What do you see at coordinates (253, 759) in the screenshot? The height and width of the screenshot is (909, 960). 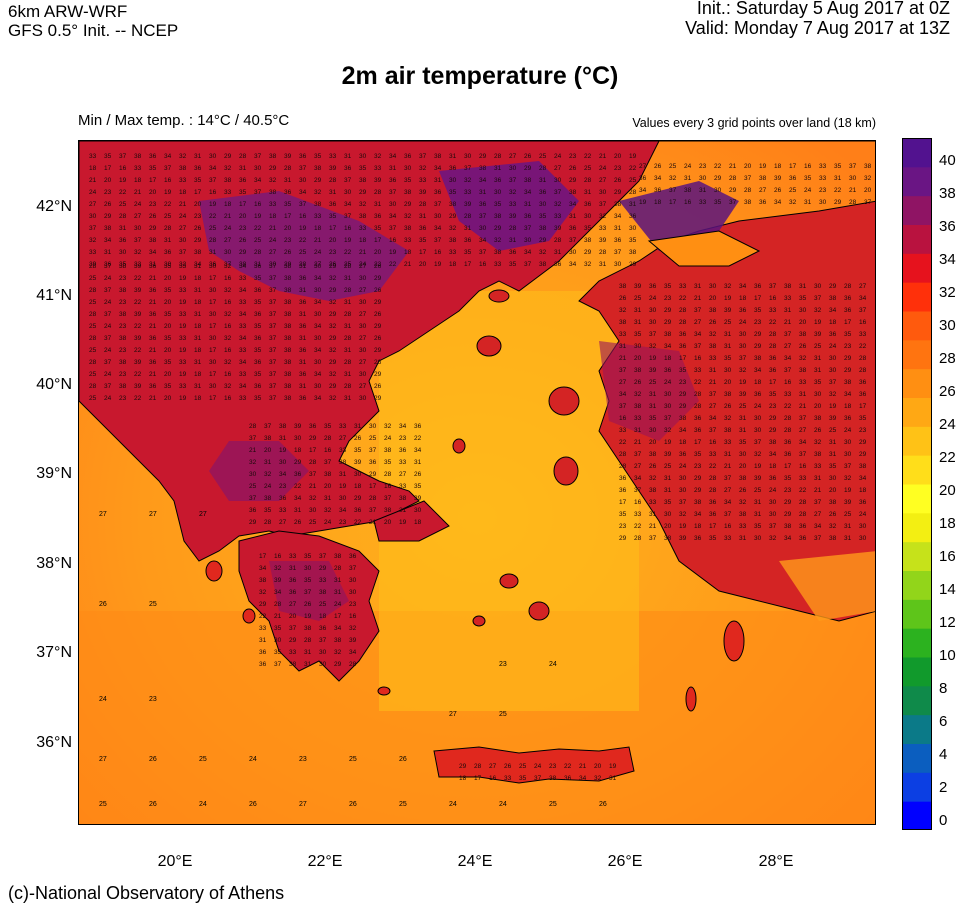 I see `sea-value-label: 24` at bounding box center [253, 759].